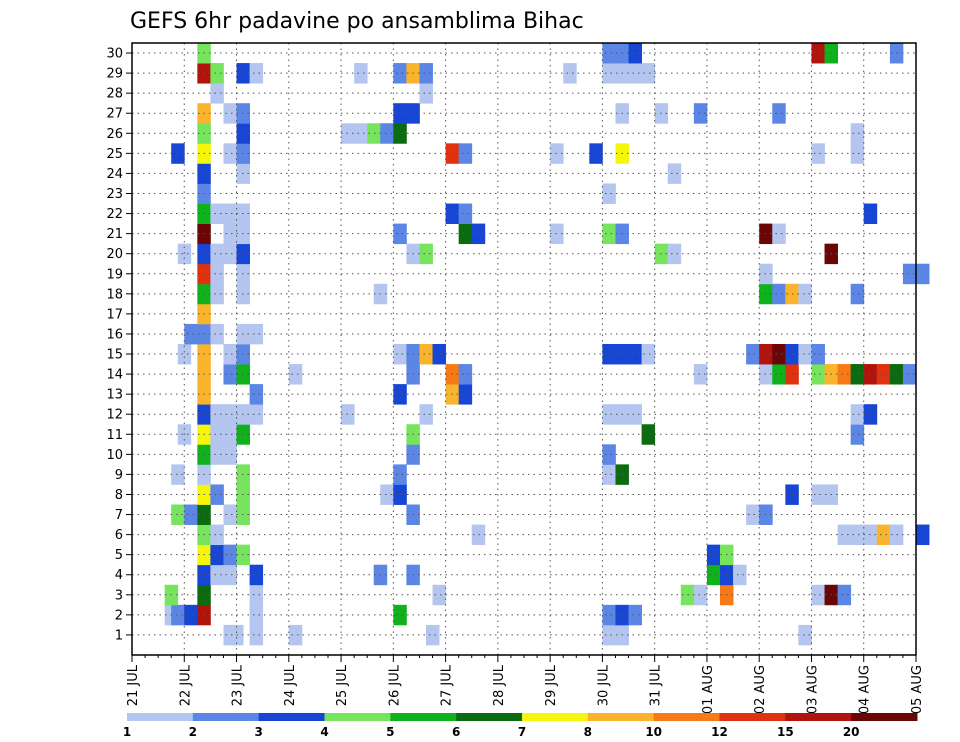  What do you see at coordinates (119, 575) in the screenshot?
I see `y-tick-label: 4` at bounding box center [119, 575].